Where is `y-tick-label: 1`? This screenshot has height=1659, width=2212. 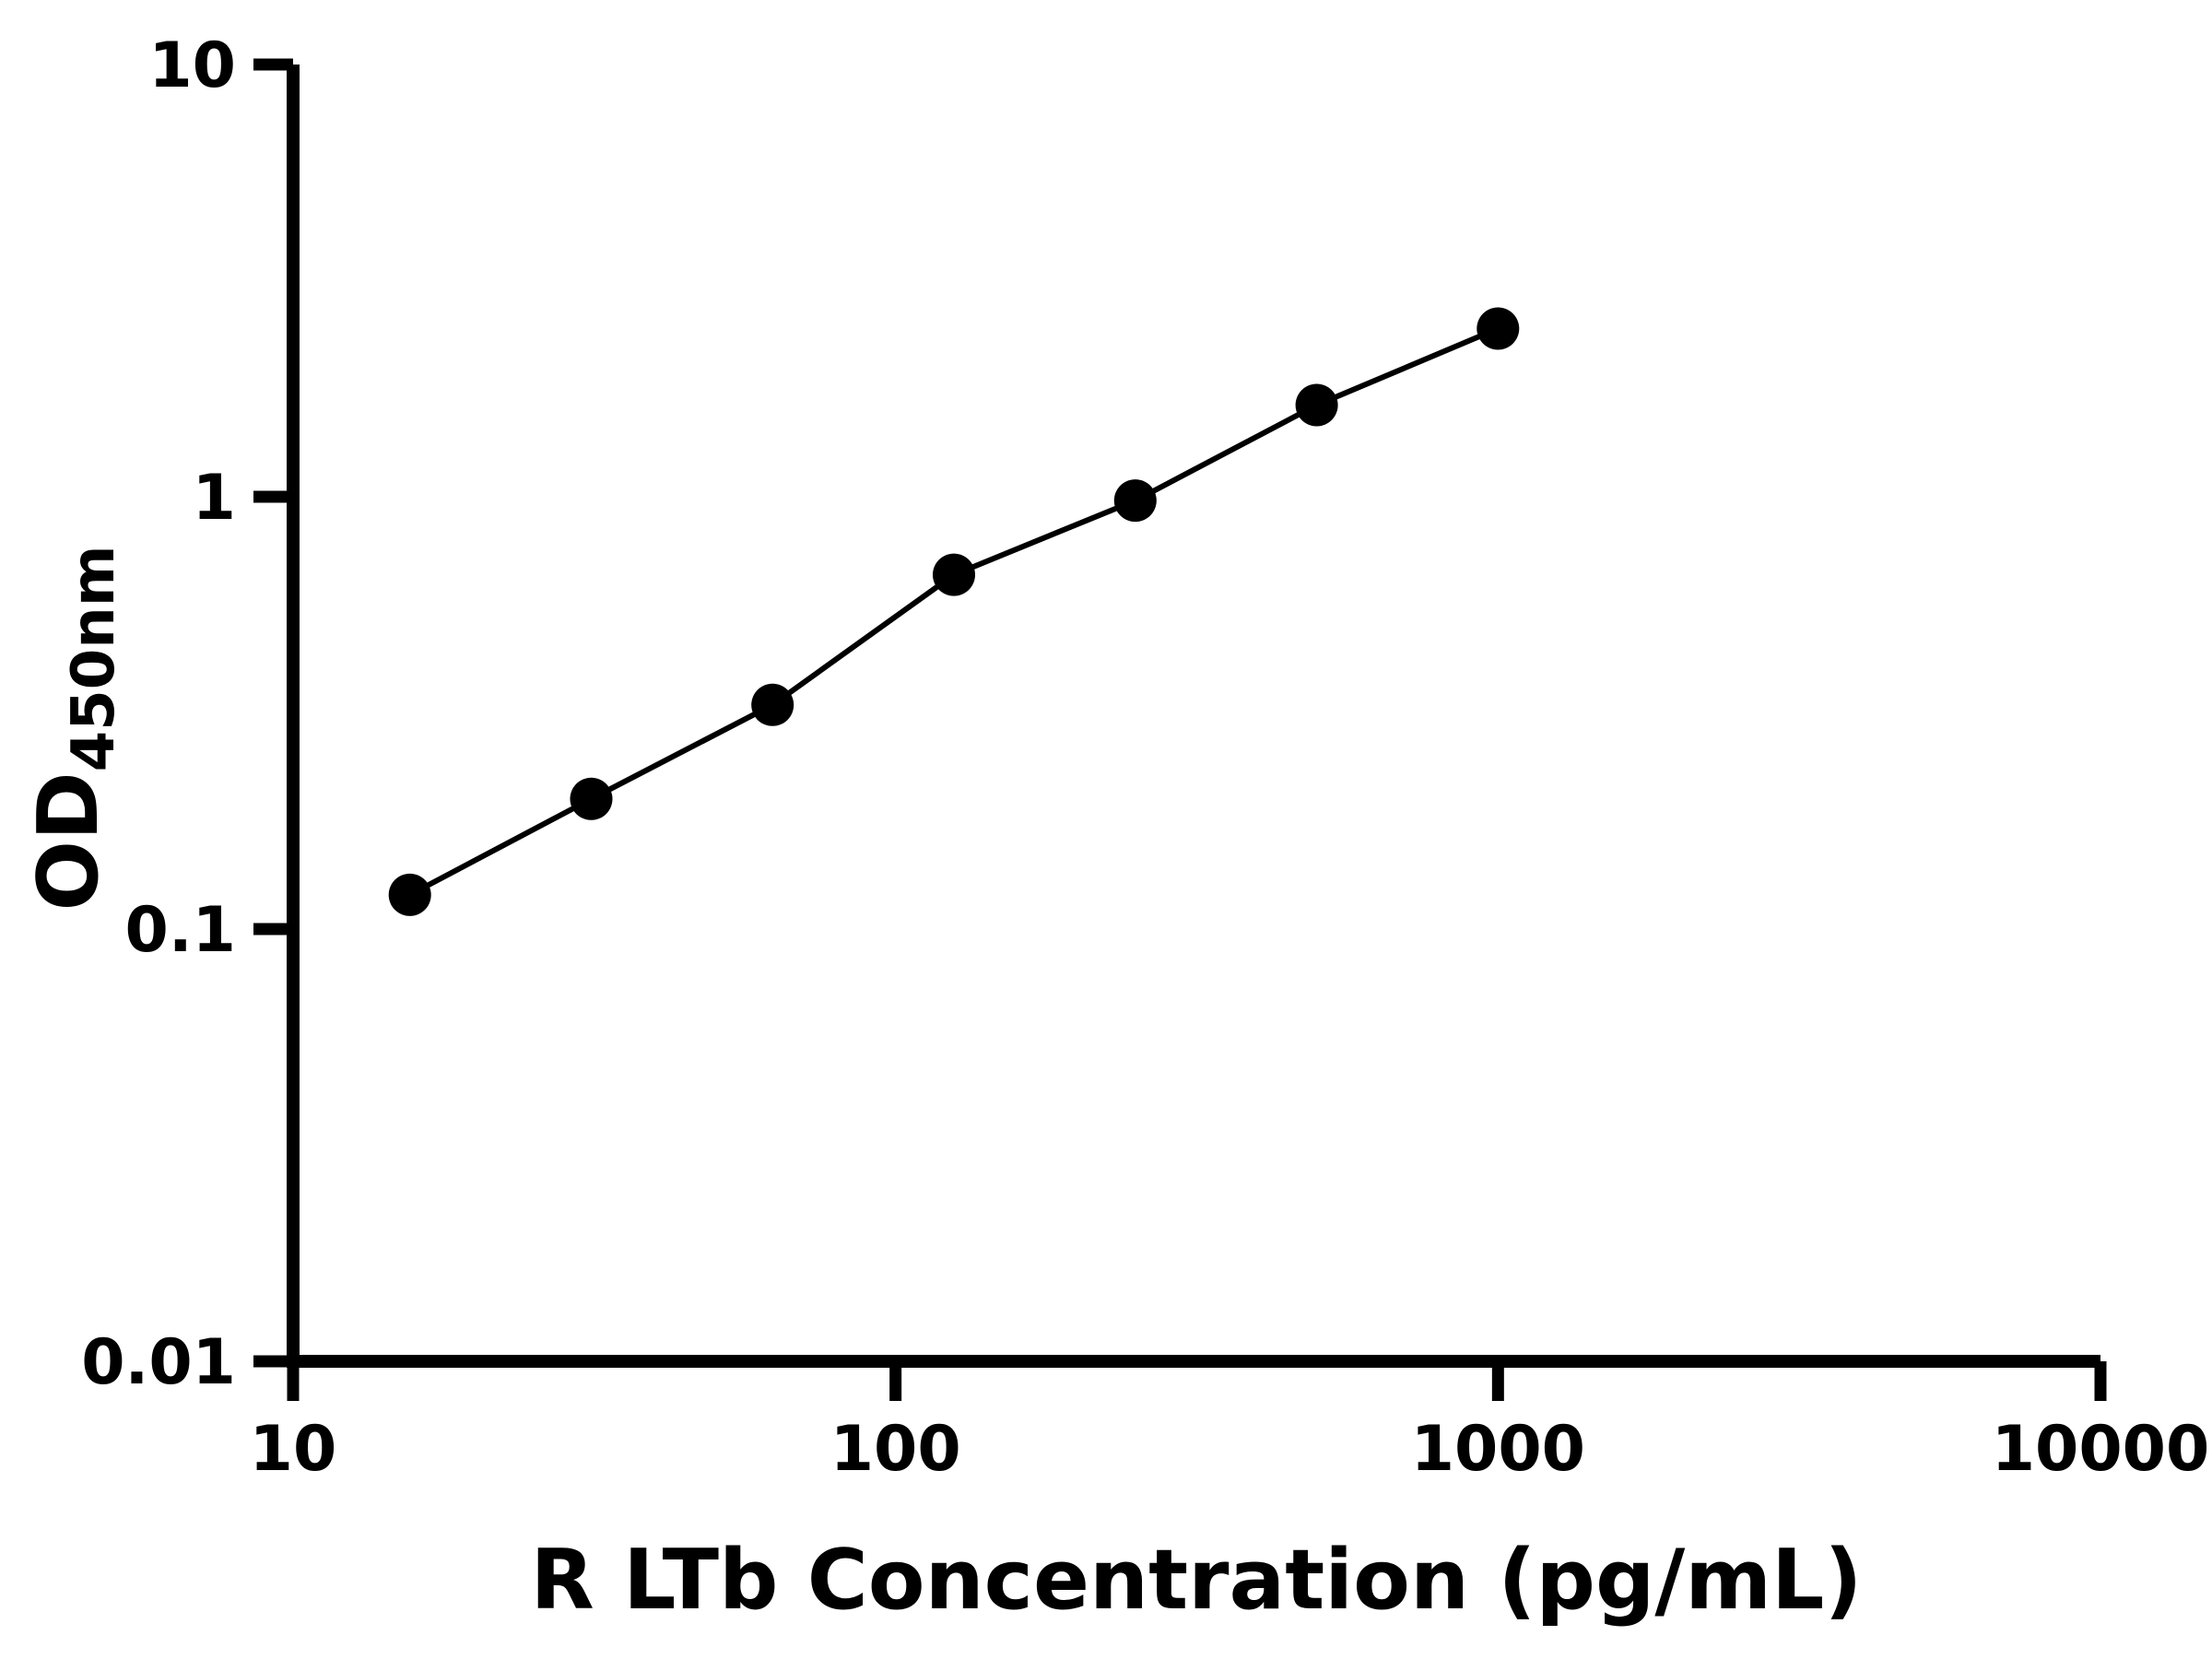 y-tick-label: 1 is located at coordinates (214, 498).